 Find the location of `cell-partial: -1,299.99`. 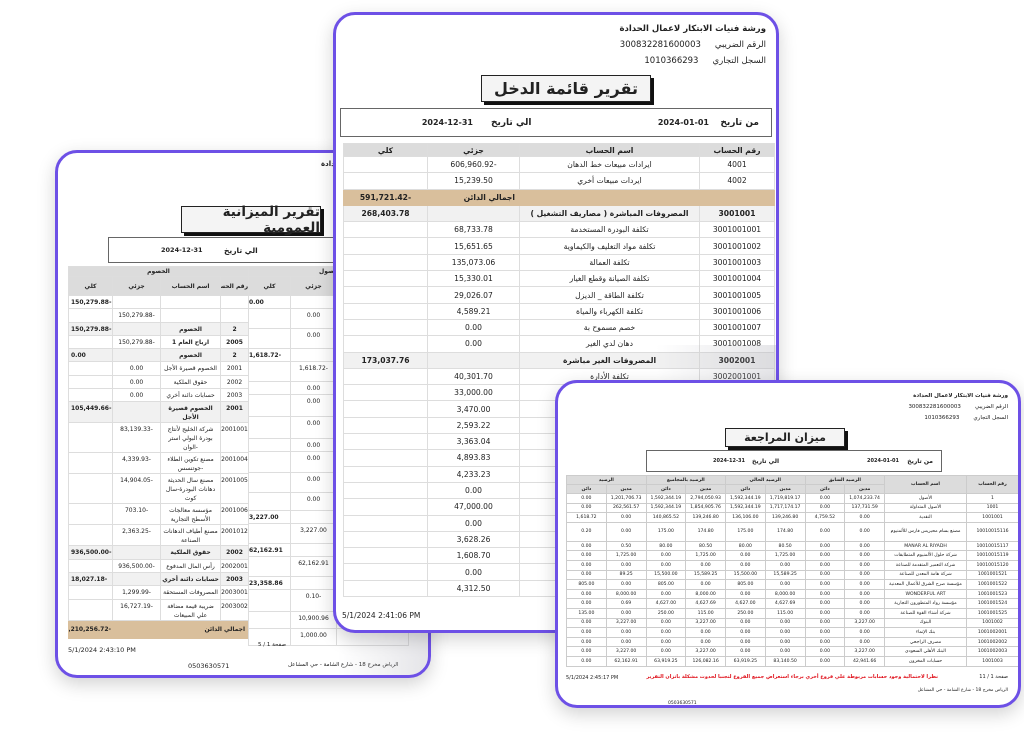

cell-partial: -1,299.99 is located at coordinates (137, 592).